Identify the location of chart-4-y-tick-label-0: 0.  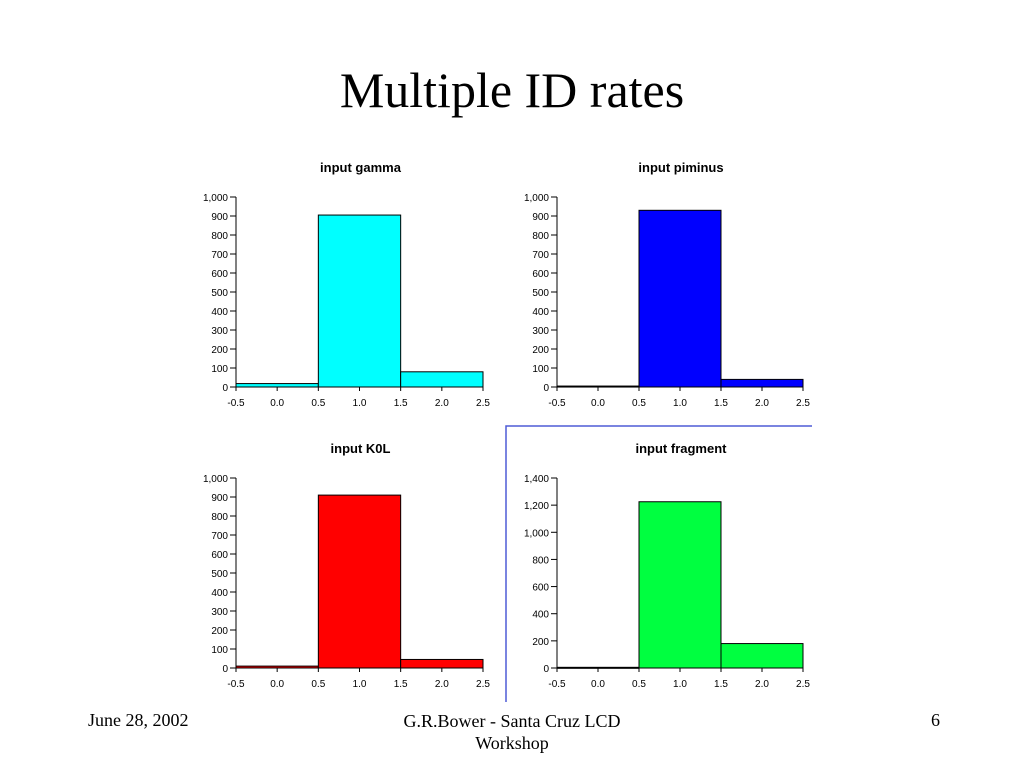
(546, 669).